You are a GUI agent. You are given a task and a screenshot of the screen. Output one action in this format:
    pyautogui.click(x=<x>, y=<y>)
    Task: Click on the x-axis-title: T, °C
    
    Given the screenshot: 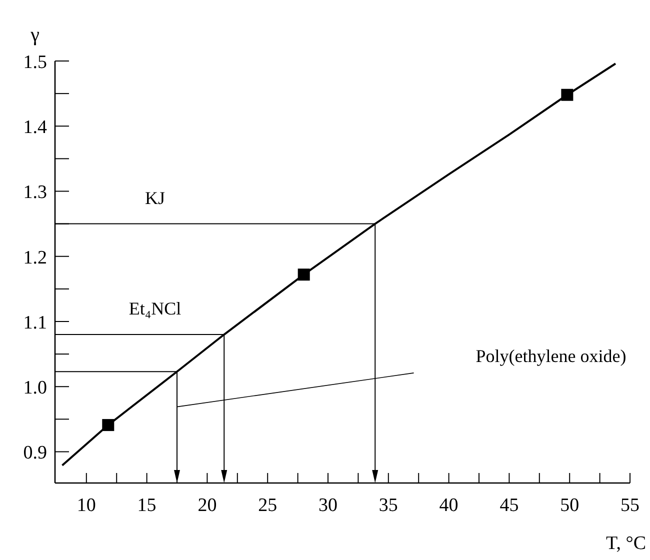 What is the action you would take?
    pyautogui.click(x=626, y=543)
    